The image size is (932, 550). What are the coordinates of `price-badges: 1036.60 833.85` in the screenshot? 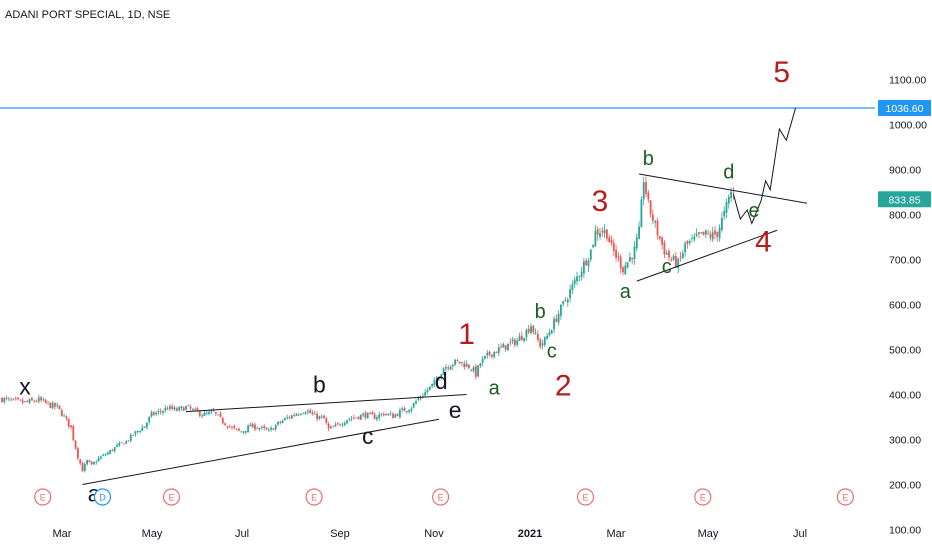 It's located at (904, 154).